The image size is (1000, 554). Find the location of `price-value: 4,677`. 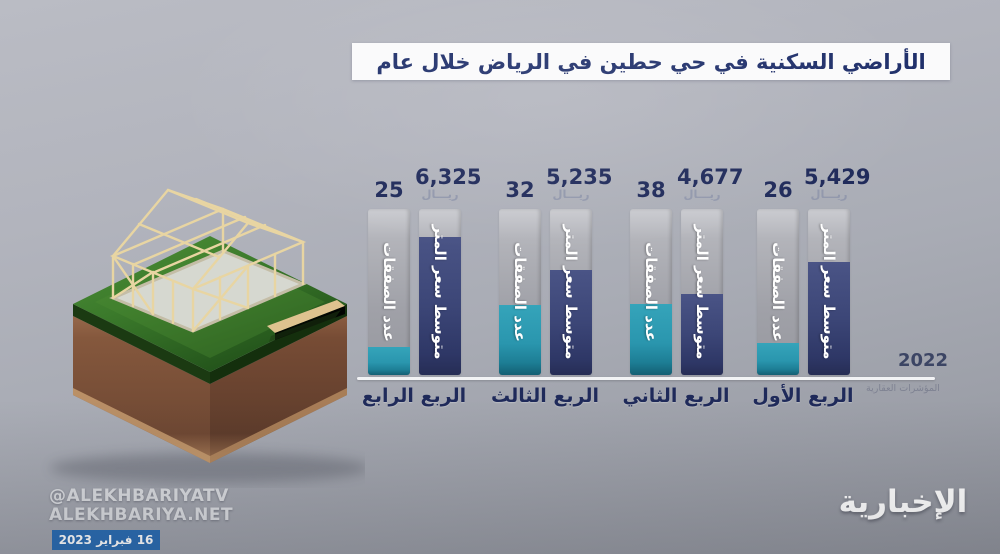

price-value: 4,677 is located at coordinates (710, 177).